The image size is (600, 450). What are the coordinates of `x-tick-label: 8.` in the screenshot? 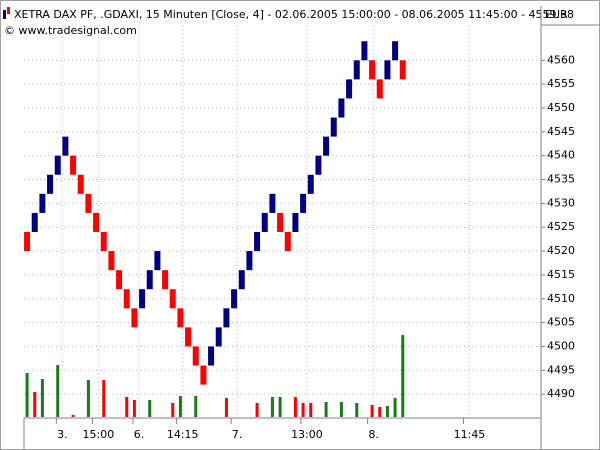 It's located at (373, 434).